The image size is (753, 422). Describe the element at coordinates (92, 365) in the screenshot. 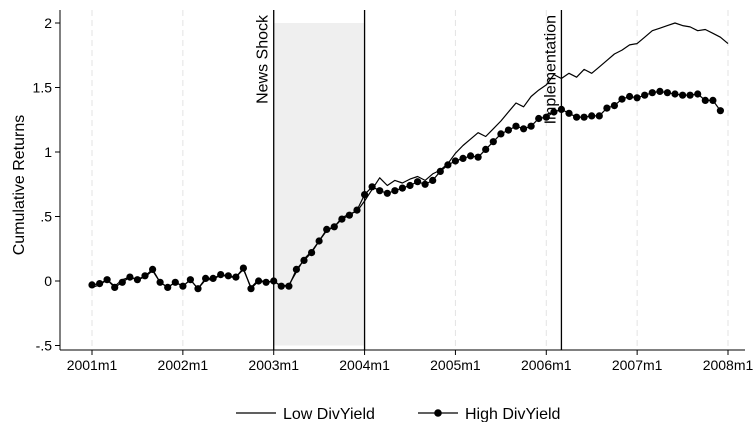

I see `x-tick-label-0: 2001m1` at that location.